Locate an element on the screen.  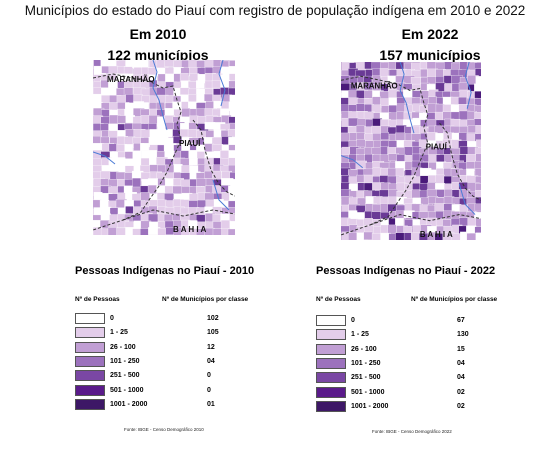
legend-count-value: 01 is located at coordinates (211, 404).